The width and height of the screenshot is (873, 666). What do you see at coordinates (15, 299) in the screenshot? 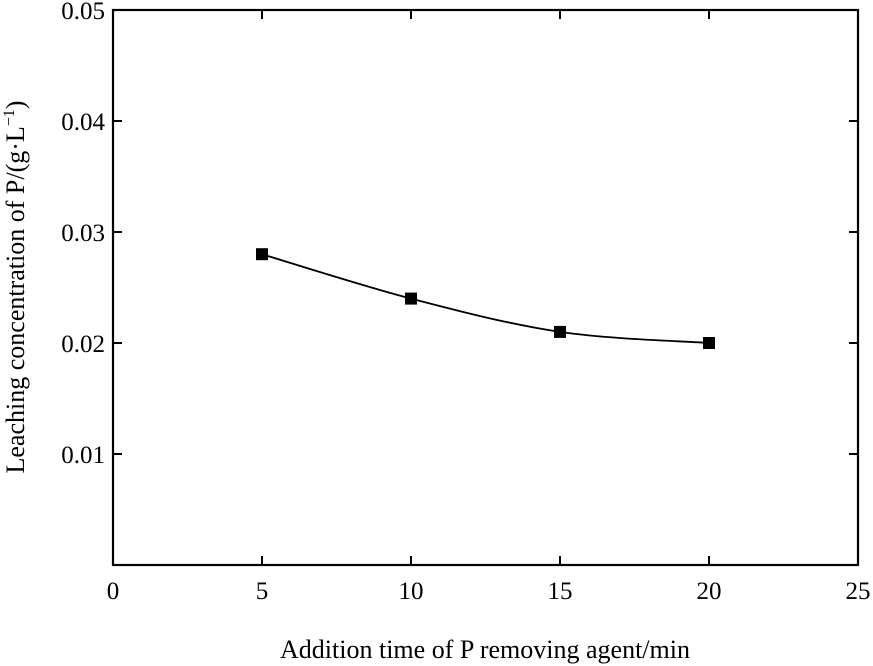
I see `y-axis-label-main: Leaching concentration of P/(g·L` at bounding box center [15, 299].